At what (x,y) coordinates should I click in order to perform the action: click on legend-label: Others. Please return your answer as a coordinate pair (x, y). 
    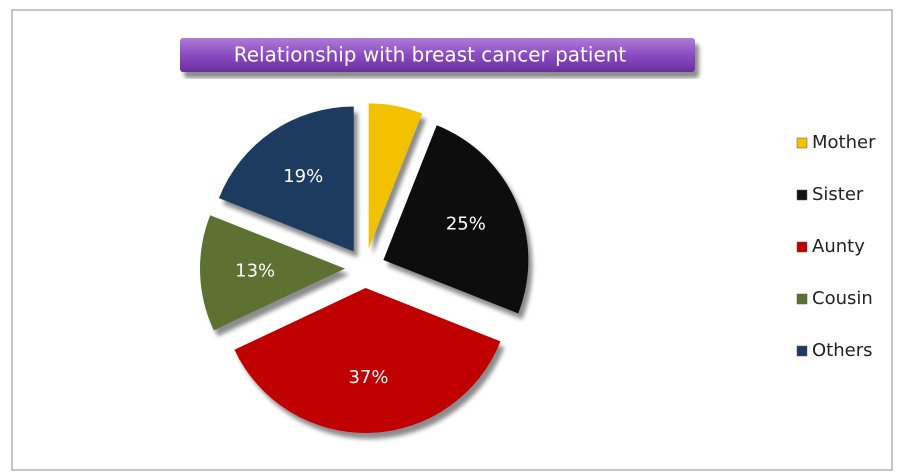
    Looking at the image, I should click on (842, 350).